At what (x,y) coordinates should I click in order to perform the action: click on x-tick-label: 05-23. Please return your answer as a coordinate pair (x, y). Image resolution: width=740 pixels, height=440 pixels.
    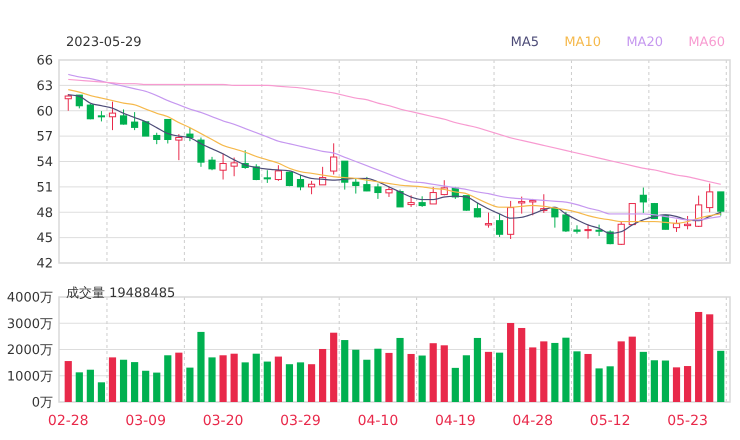
    Looking at the image, I should click on (687, 421).